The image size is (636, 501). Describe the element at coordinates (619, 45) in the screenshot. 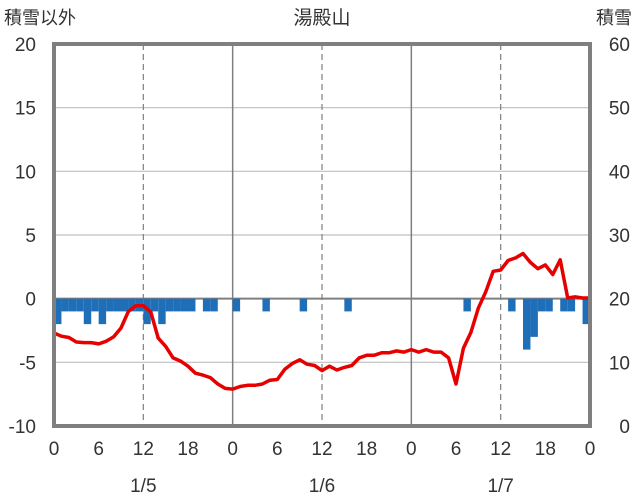

I see `right-tick-label: 60` at that location.